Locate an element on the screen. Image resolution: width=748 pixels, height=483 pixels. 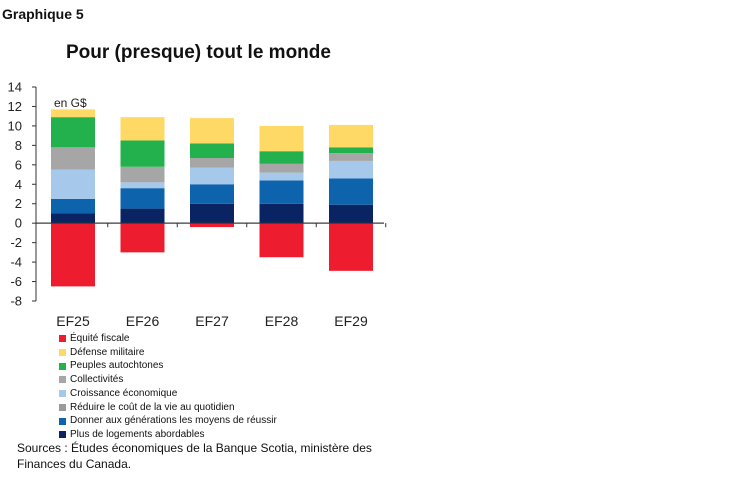
legend-item: Collectivités is located at coordinates (168, 380).